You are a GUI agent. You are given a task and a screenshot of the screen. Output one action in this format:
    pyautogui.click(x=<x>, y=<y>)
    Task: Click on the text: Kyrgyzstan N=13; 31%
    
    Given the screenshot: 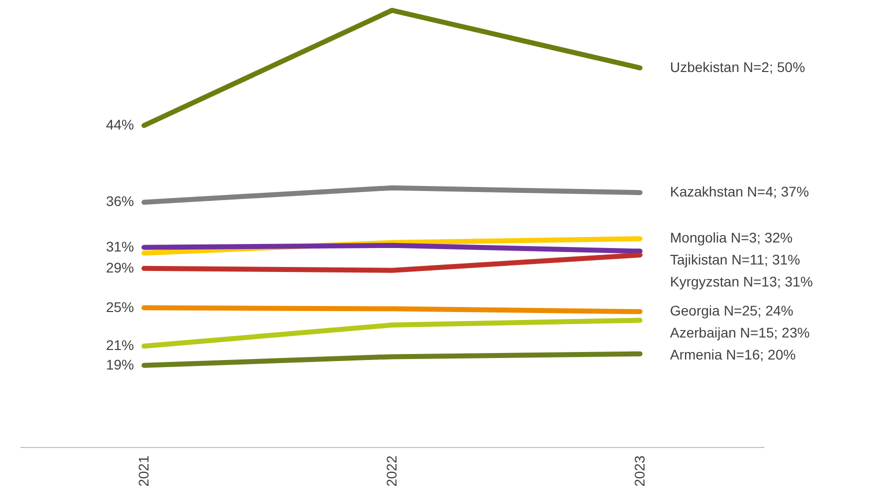 What is the action you would take?
    pyautogui.click(x=741, y=282)
    